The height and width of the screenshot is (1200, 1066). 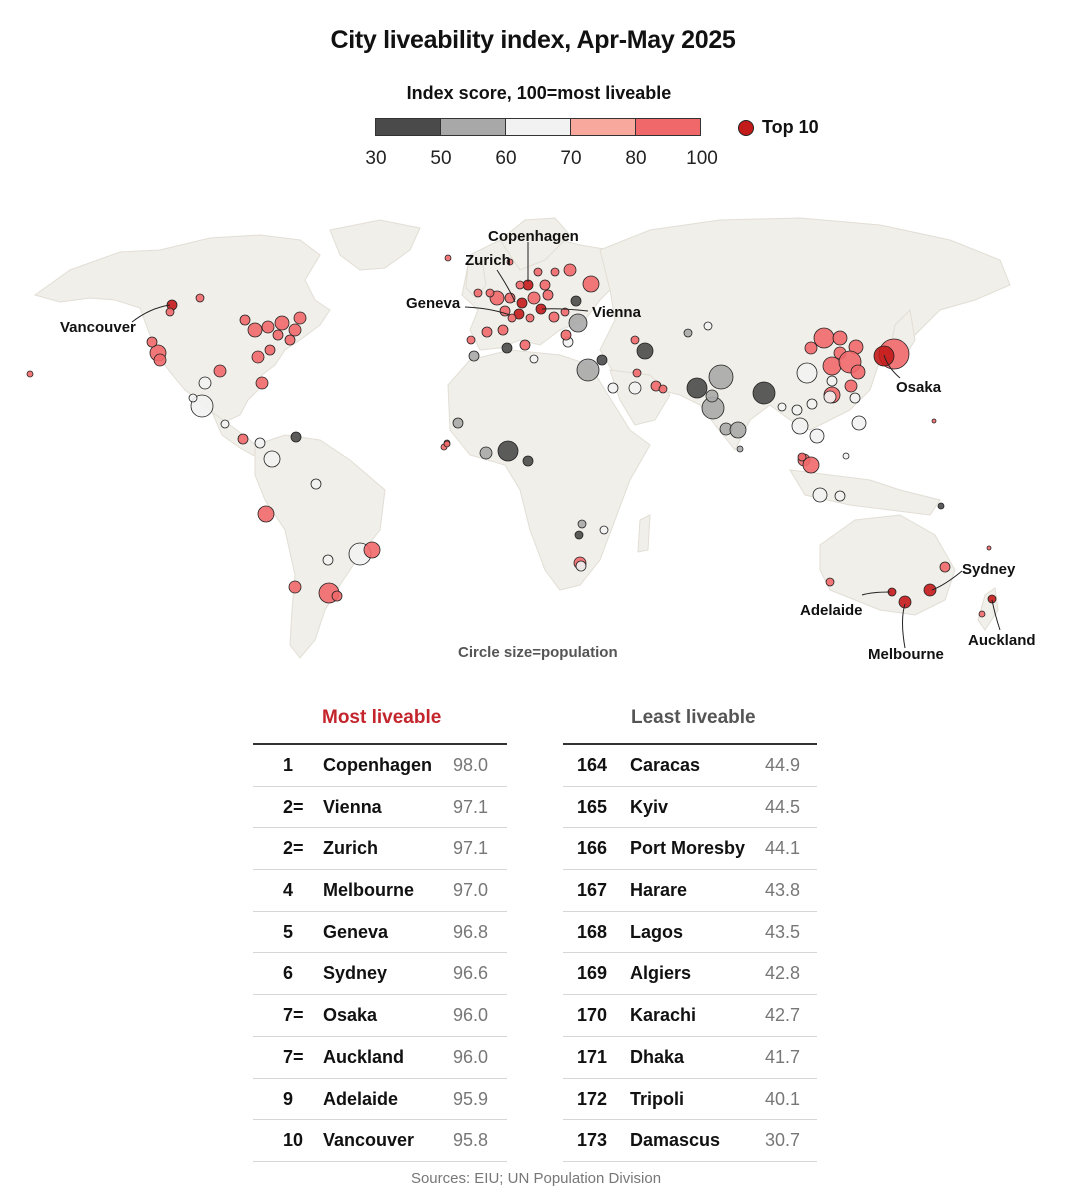 I want to click on table-cell-score: 40.1, so click(x=783, y=1098).